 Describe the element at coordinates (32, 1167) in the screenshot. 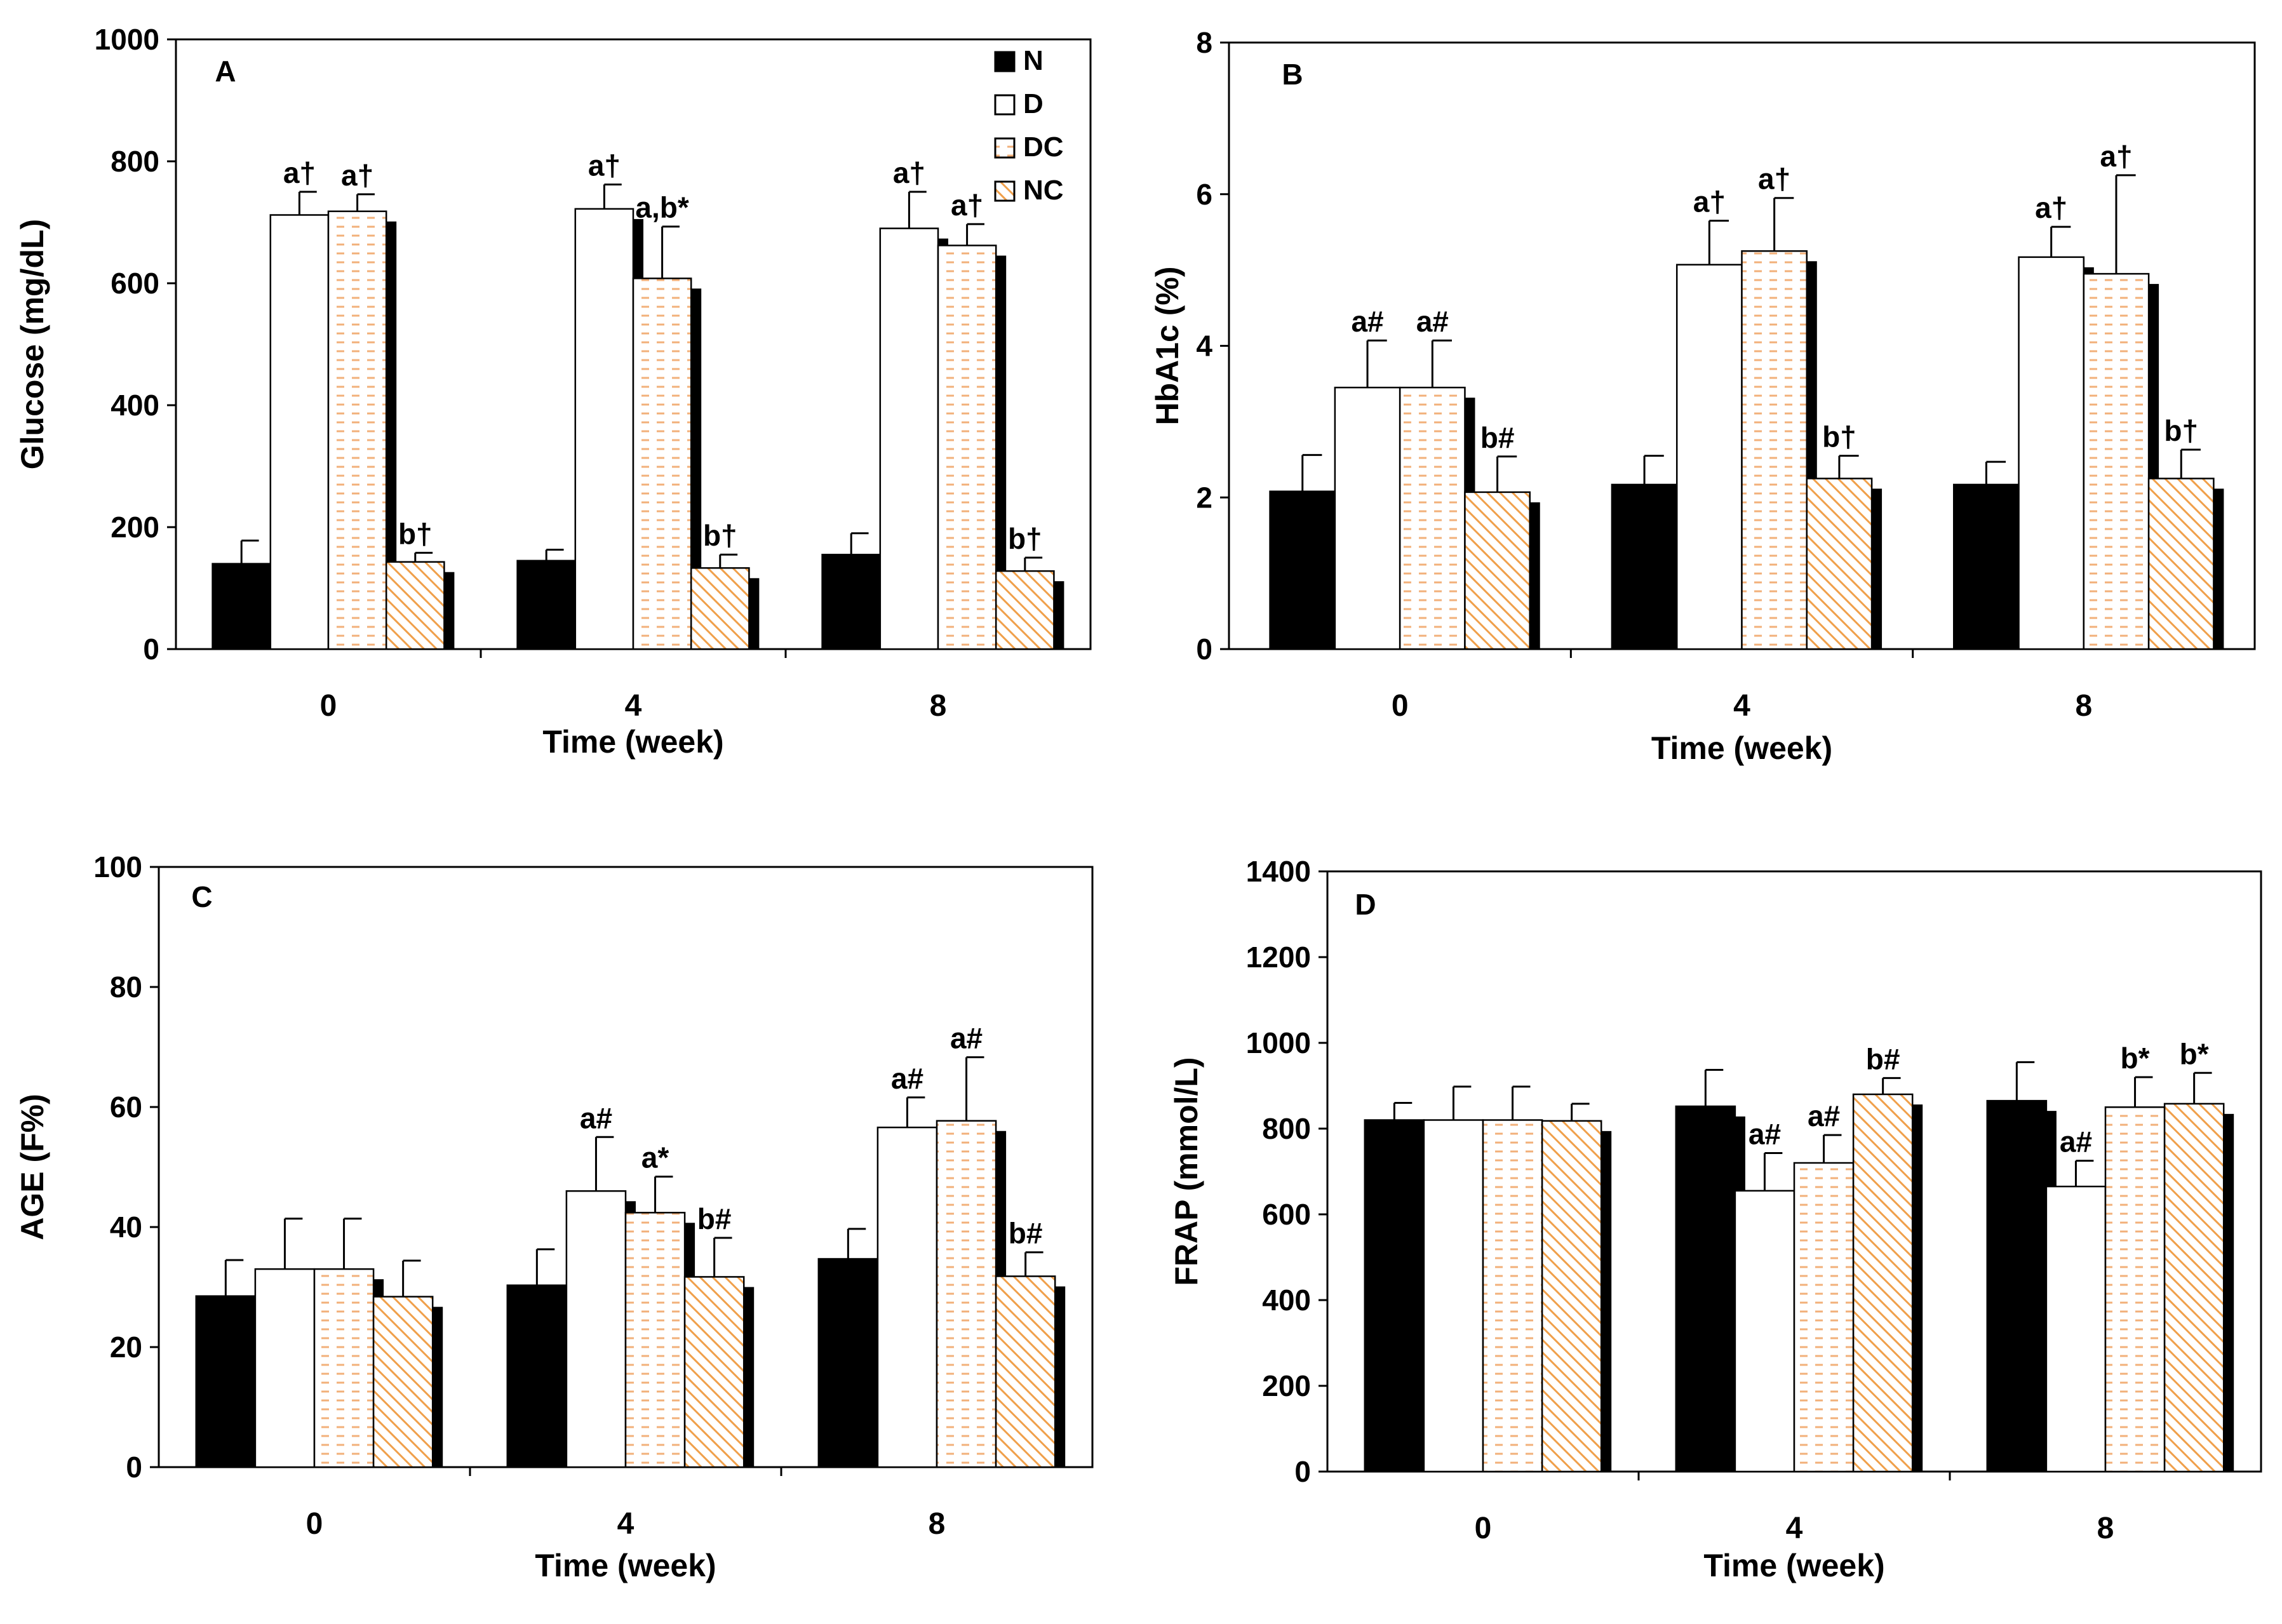

I see `y-axis-title: AGE (F%)` at that location.